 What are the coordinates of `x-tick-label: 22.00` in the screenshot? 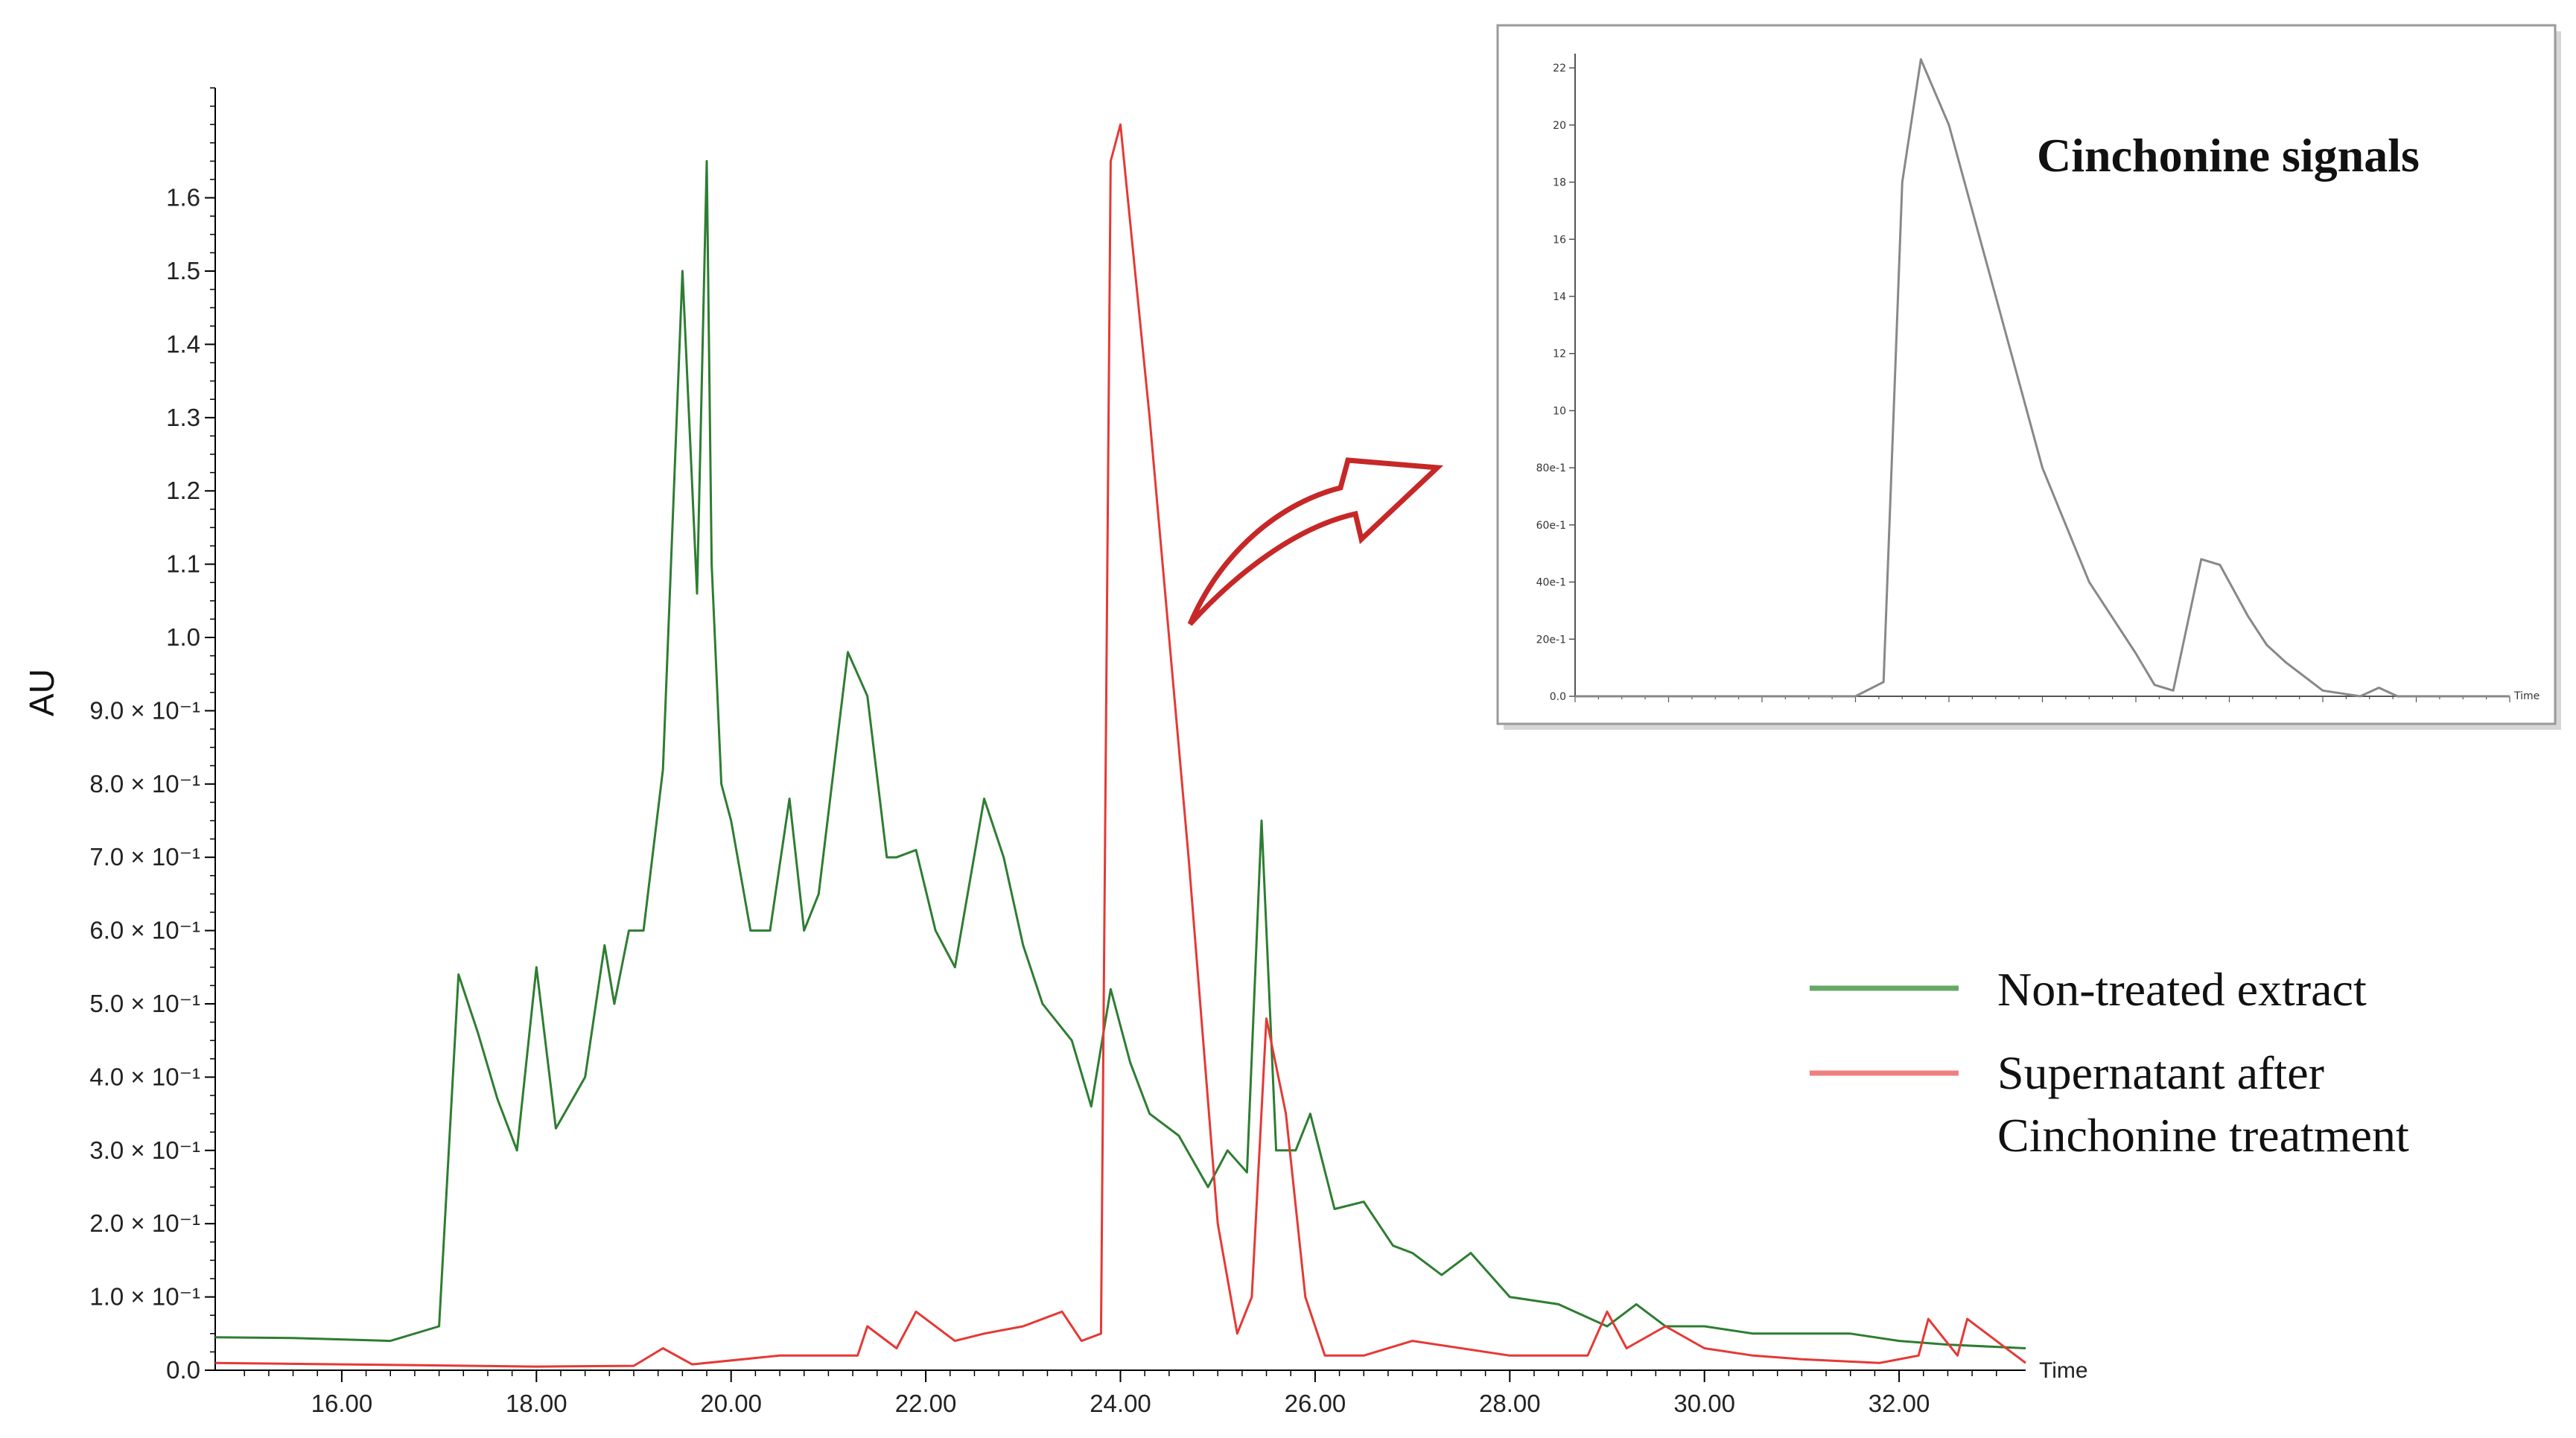 It's located at (926, 1403).